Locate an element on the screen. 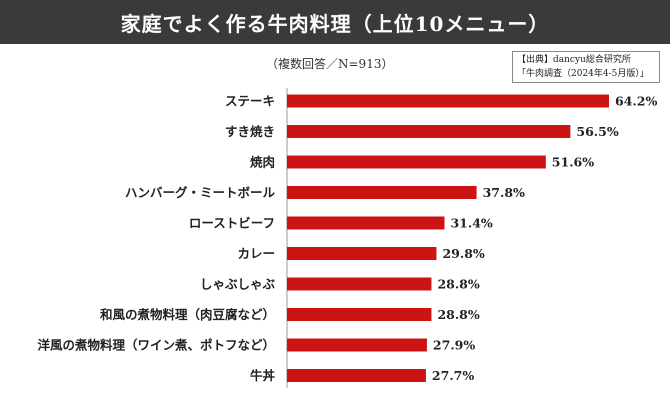 This screenshot has width=670, height=401. category-label: ローストビーフ is located at coordinates (232, 223).